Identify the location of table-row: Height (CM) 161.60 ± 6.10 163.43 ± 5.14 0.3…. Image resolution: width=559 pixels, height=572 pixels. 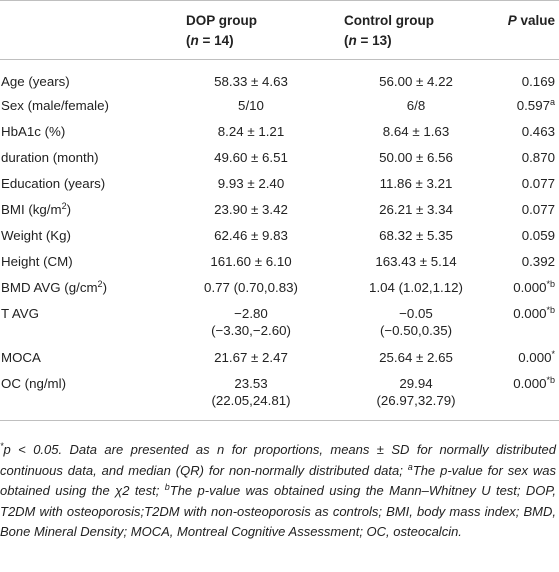
(279, 262).